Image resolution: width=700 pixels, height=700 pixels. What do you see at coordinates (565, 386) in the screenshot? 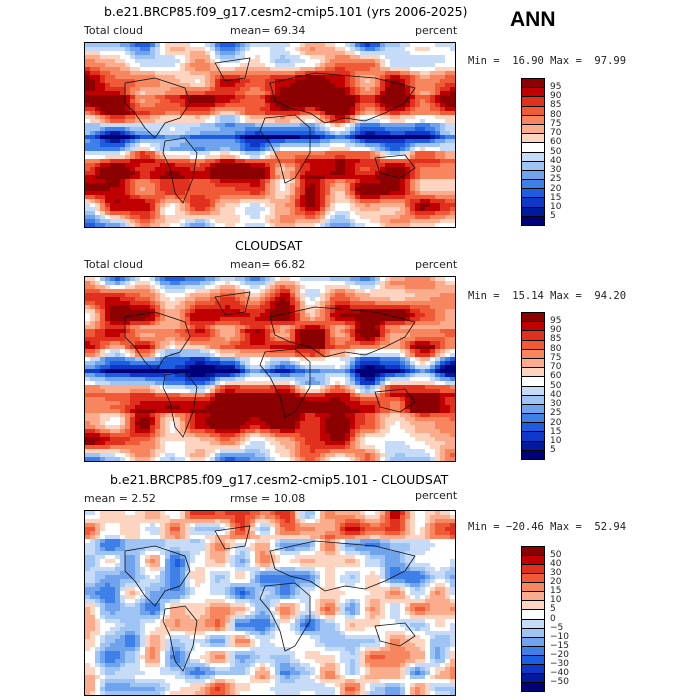
I see `panel-2-colorbar-labels: 95 90 85 80 75 70 60 50 40 30 25 20 15 10 5` at bounding box center [565, 386].